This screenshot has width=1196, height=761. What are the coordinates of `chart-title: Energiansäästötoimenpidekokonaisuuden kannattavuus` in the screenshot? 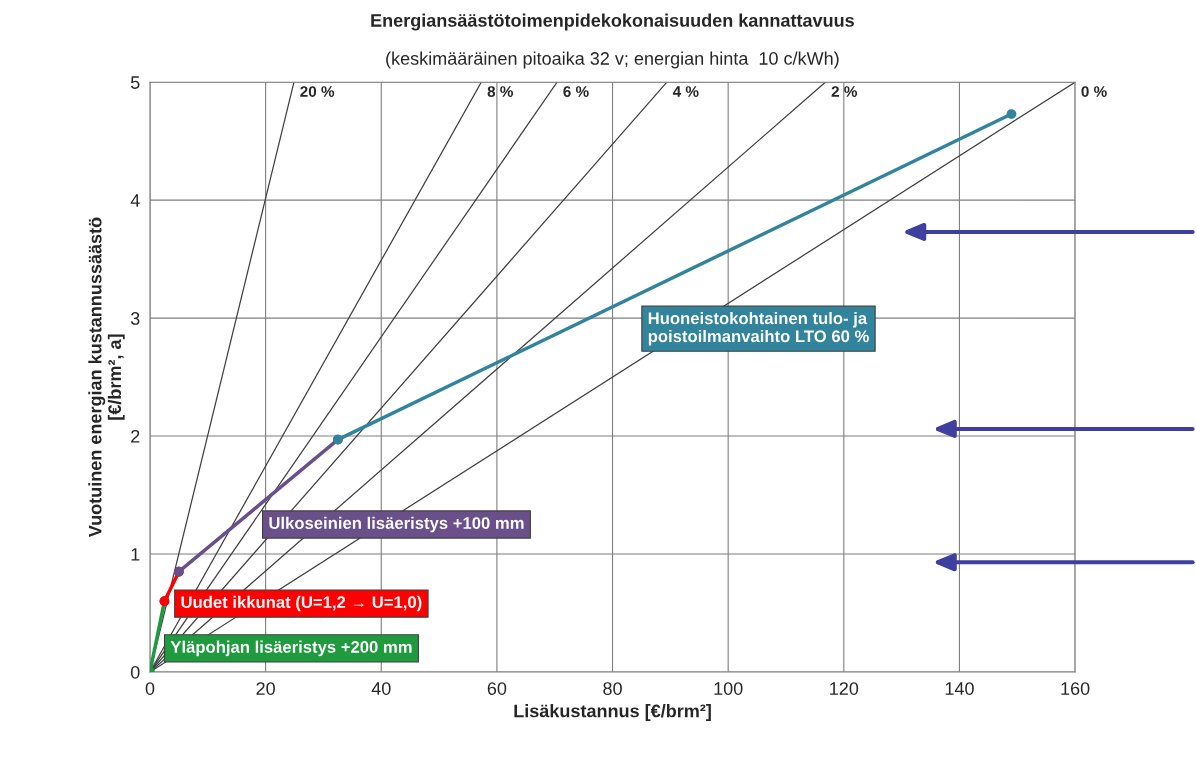 It's located at (612, 22).